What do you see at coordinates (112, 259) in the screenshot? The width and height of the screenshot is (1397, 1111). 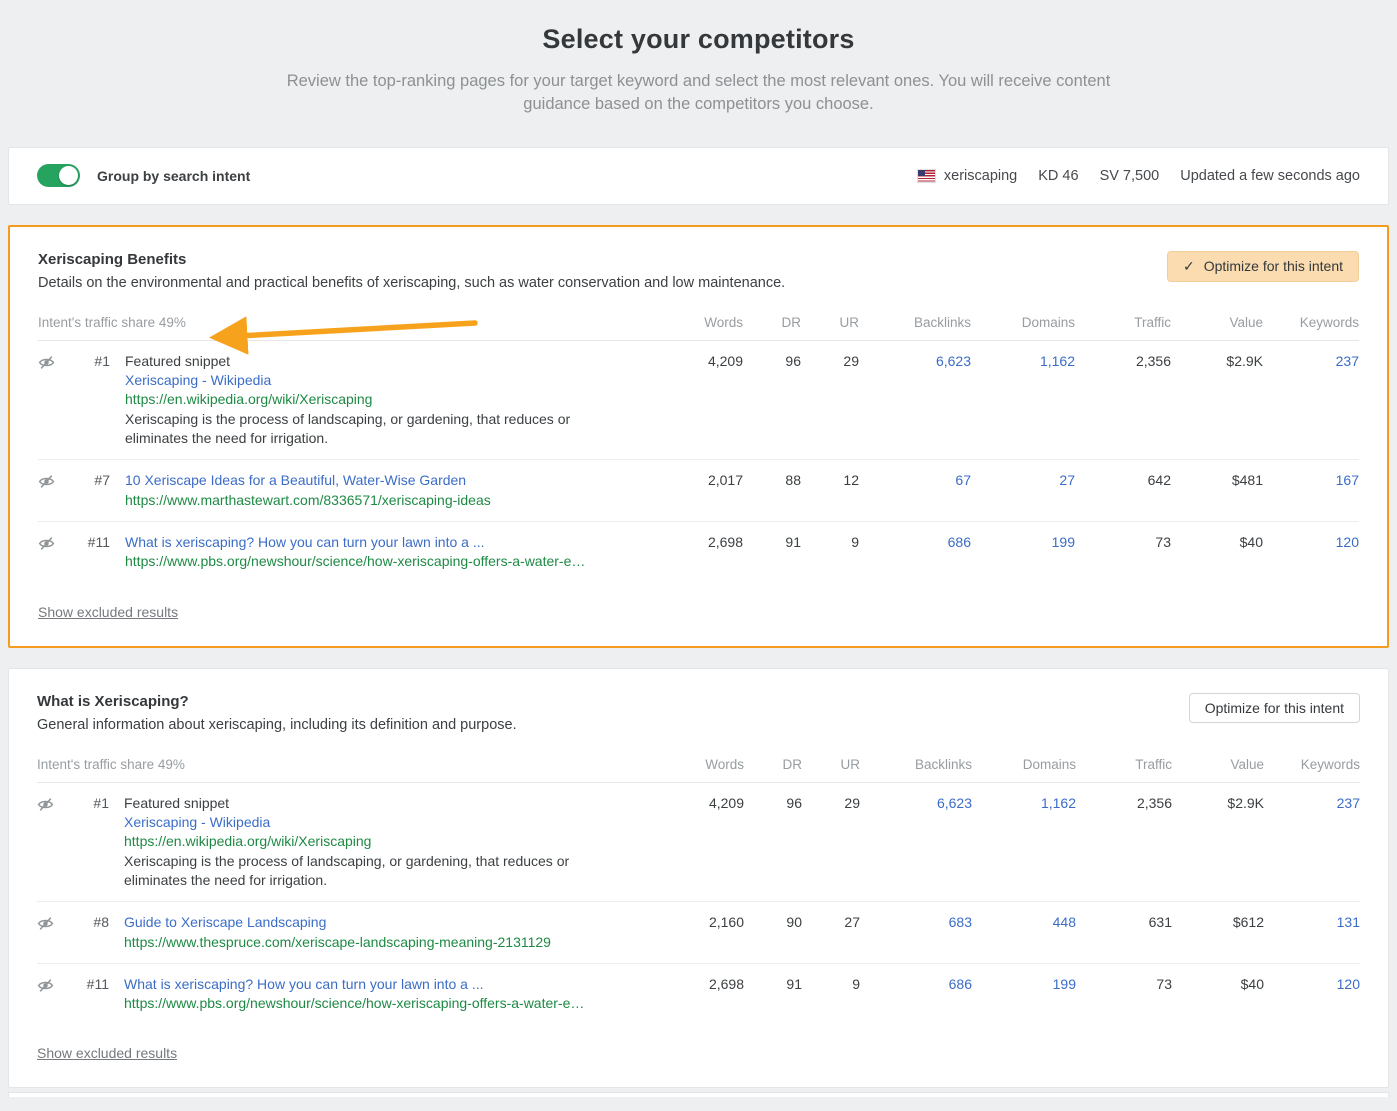 I see `section-title: Xeriscaping Benefits` at bounding box center [112, 259].